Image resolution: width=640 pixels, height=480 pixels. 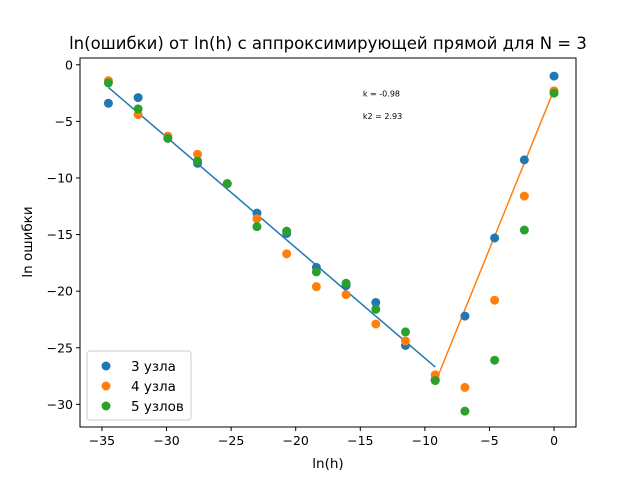 I want to click on x-tick-label: −15, so click(x=360, y=440).